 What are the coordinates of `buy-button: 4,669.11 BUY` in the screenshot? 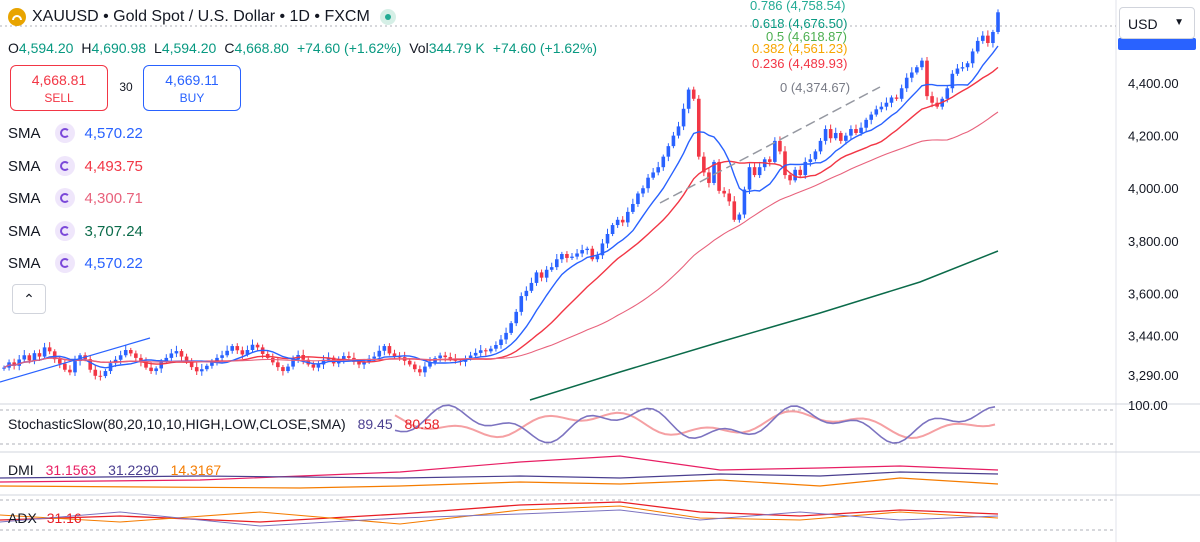 It's located at (192, 88).